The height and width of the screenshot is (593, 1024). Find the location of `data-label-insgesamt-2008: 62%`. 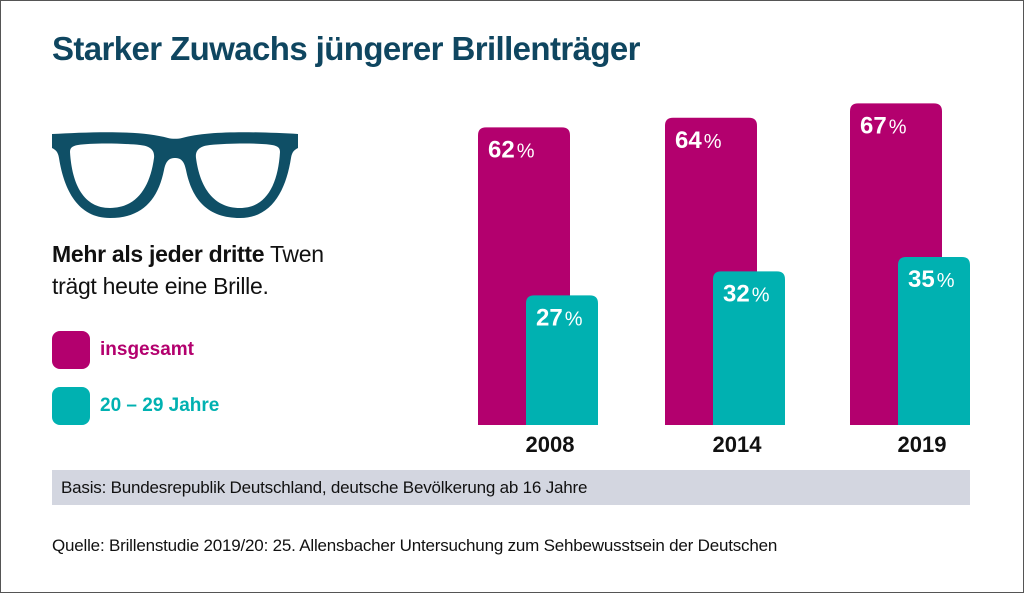

data-label-insgesamt-2008: 62% is located at coordinates (511, 149).